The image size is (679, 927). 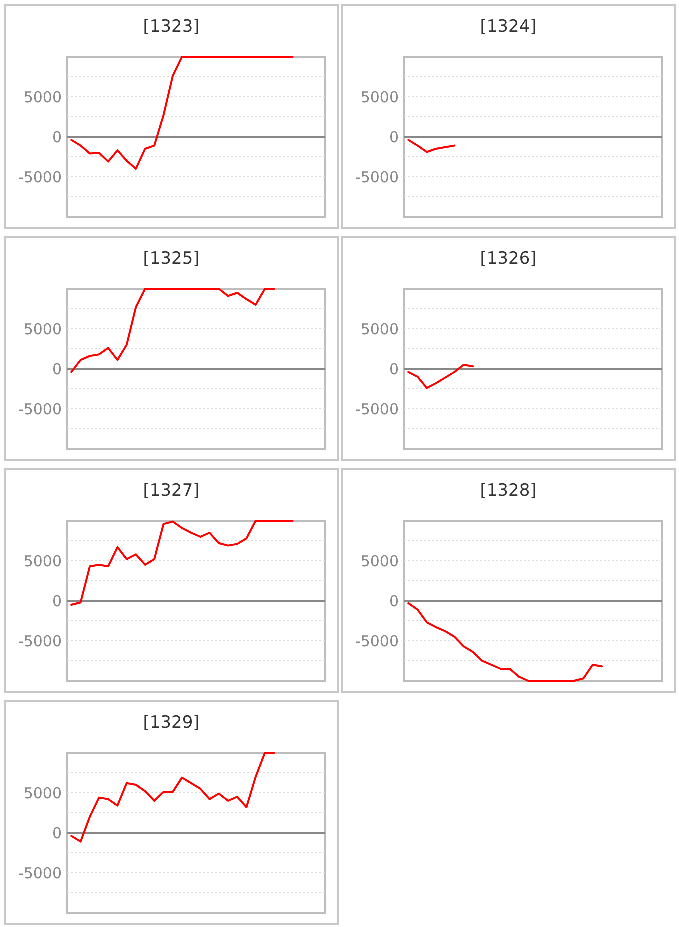 What do you see at coordinates (508, 27) in the screenshot?
I see `chart-title: [1324]` at bounding box center [508, 27].